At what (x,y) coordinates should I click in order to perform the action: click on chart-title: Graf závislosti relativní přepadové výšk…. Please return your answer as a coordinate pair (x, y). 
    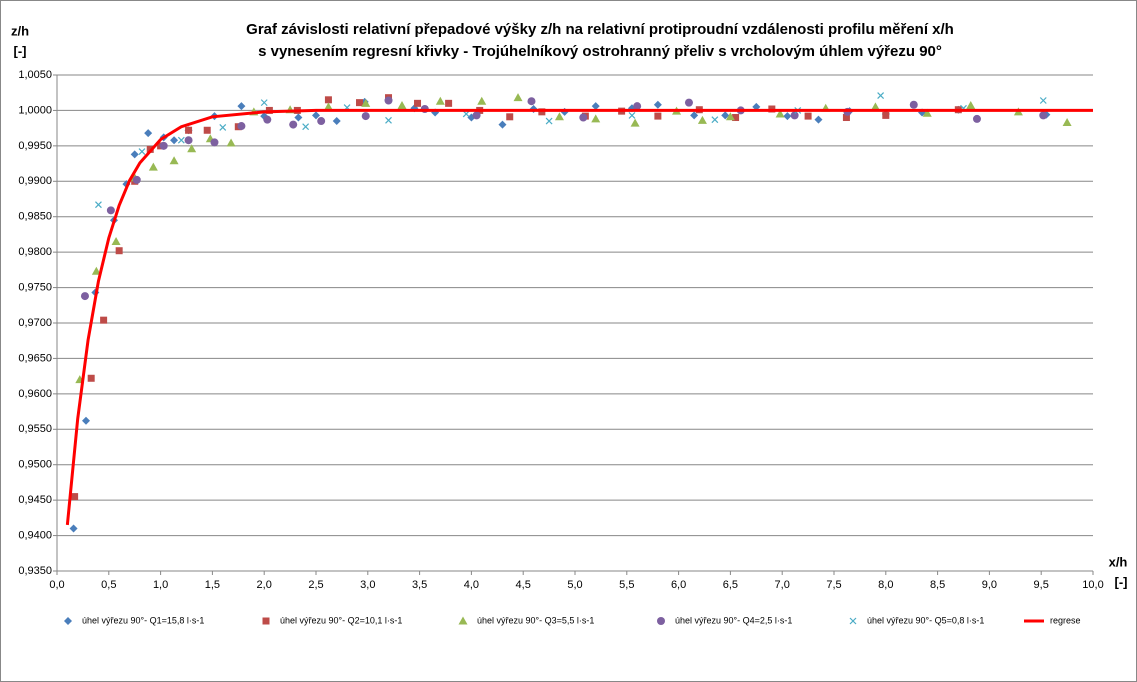
    Looking at the image, I should click on (600, 29).